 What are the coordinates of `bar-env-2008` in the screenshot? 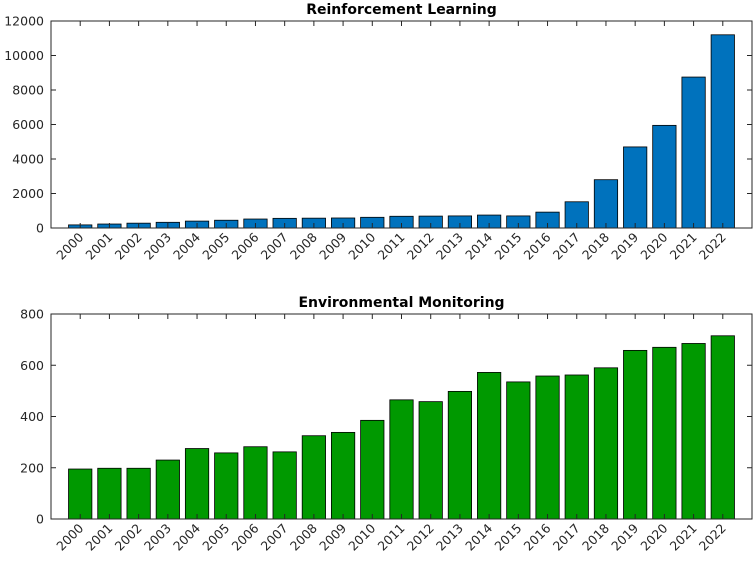 It's located at (313, 477).